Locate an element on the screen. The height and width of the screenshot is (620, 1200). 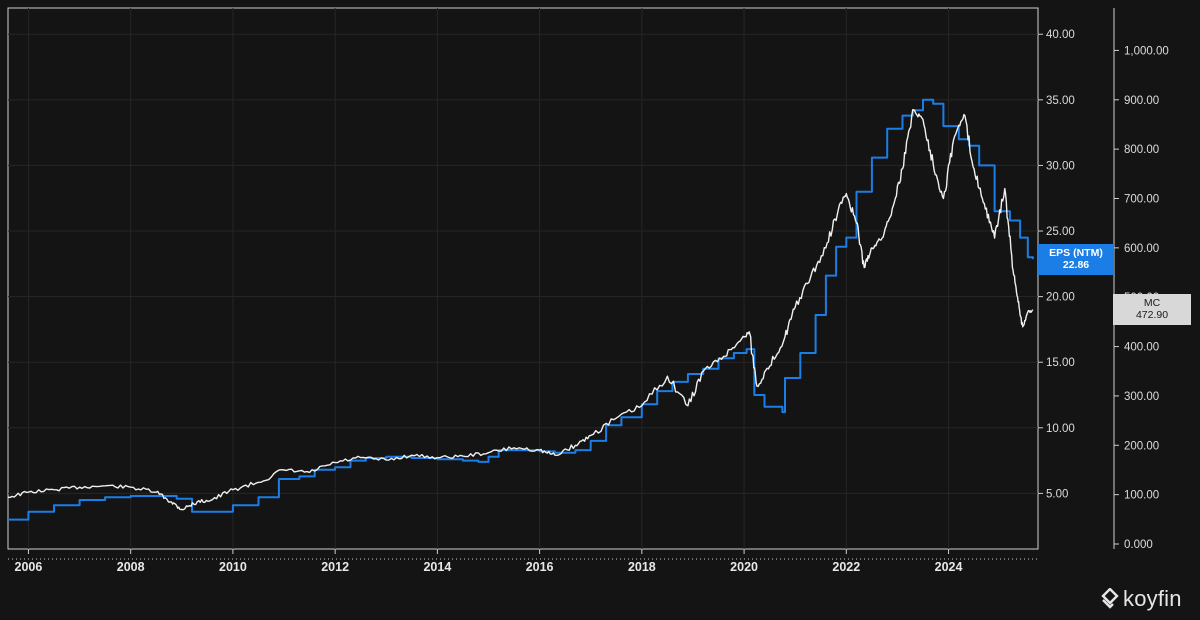
eps-badge-name: EPS (NTM) is located at coordinates (1076, 253).